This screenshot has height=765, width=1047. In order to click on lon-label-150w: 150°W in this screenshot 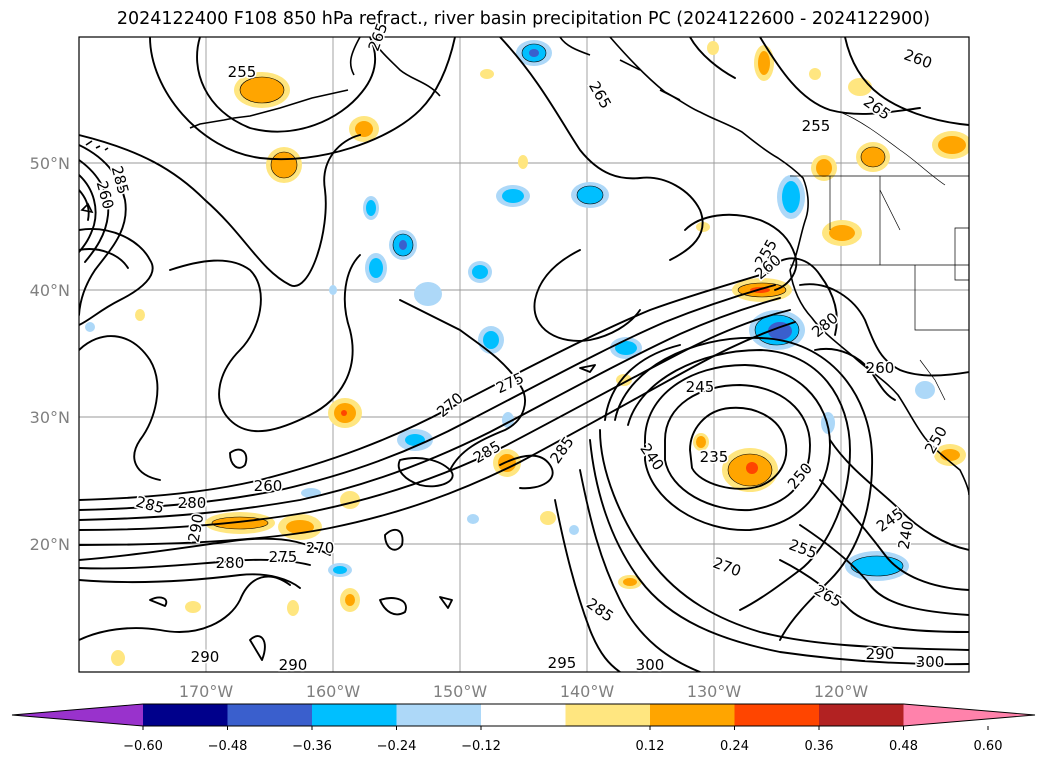, I will do `click(460, 691)`.